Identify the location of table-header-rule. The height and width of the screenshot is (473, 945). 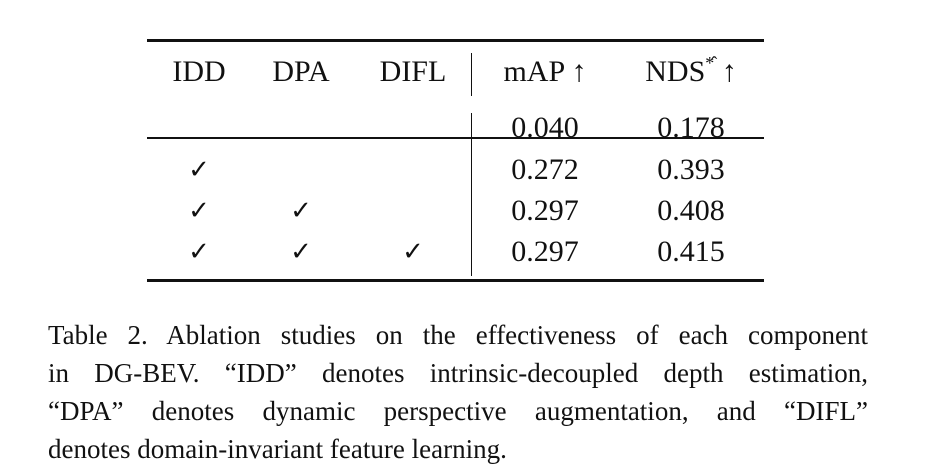
(455, 138).